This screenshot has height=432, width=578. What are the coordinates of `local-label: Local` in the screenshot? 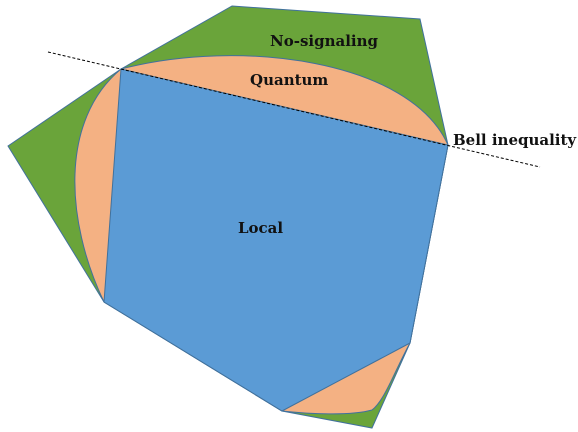 It's located at (260, 228).